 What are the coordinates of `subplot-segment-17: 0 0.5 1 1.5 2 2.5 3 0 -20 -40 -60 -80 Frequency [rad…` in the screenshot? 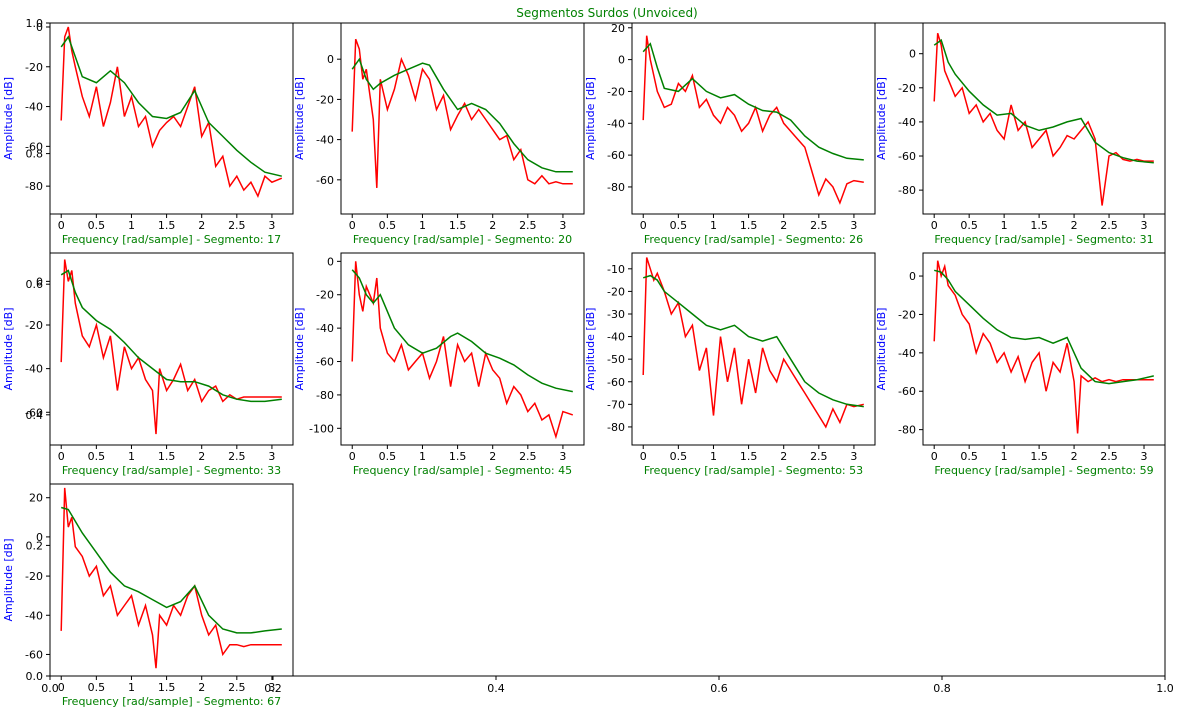 It's located at (148, 133).